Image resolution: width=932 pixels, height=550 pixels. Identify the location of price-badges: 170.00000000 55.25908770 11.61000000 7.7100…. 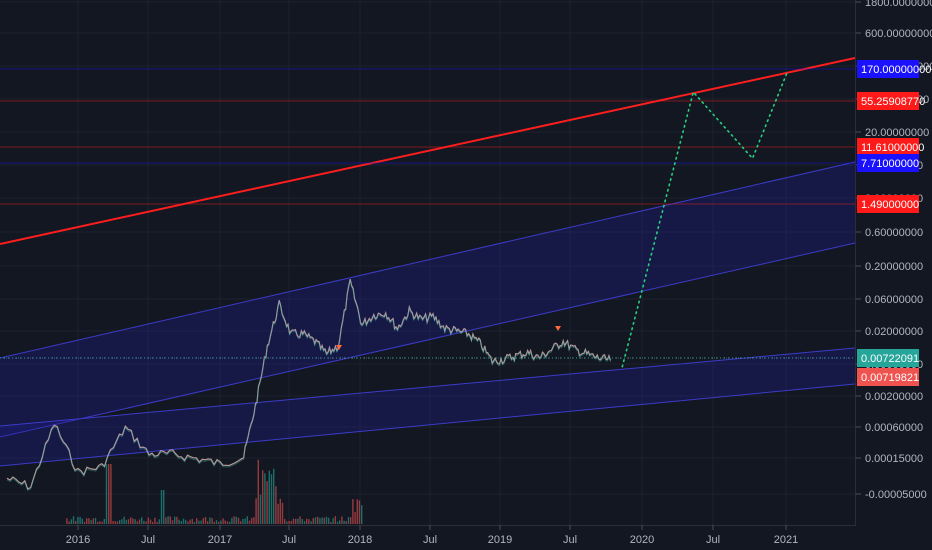
(894, 223).